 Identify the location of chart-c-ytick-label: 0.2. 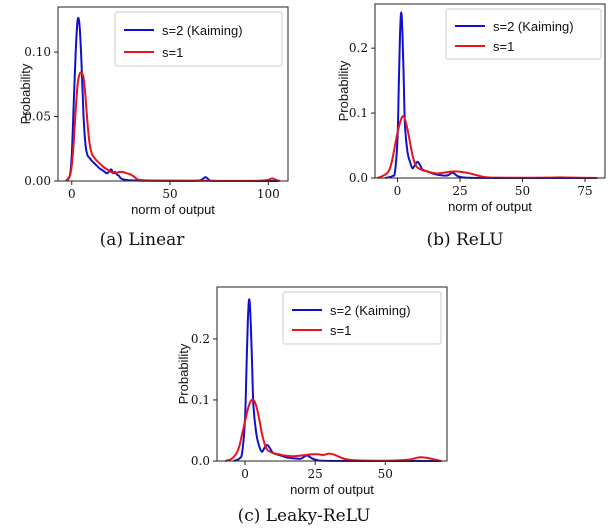
(200, 339).